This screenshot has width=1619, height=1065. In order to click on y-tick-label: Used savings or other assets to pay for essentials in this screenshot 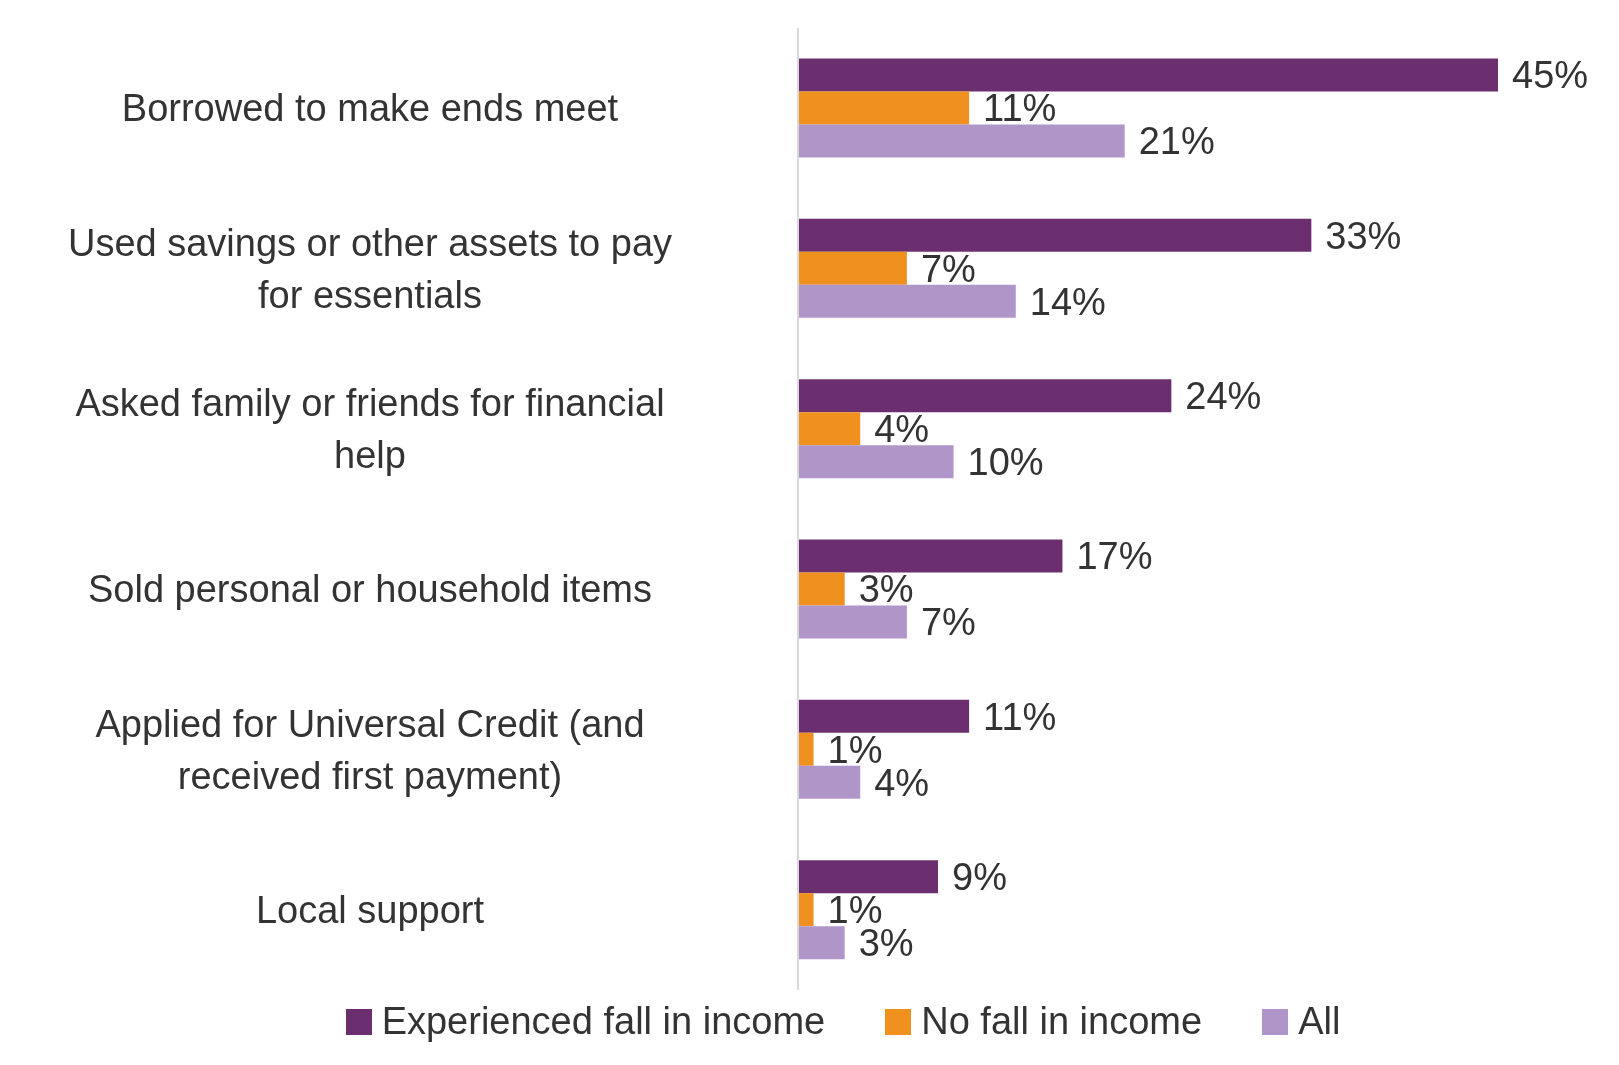, I will do `click(370, 268)`.